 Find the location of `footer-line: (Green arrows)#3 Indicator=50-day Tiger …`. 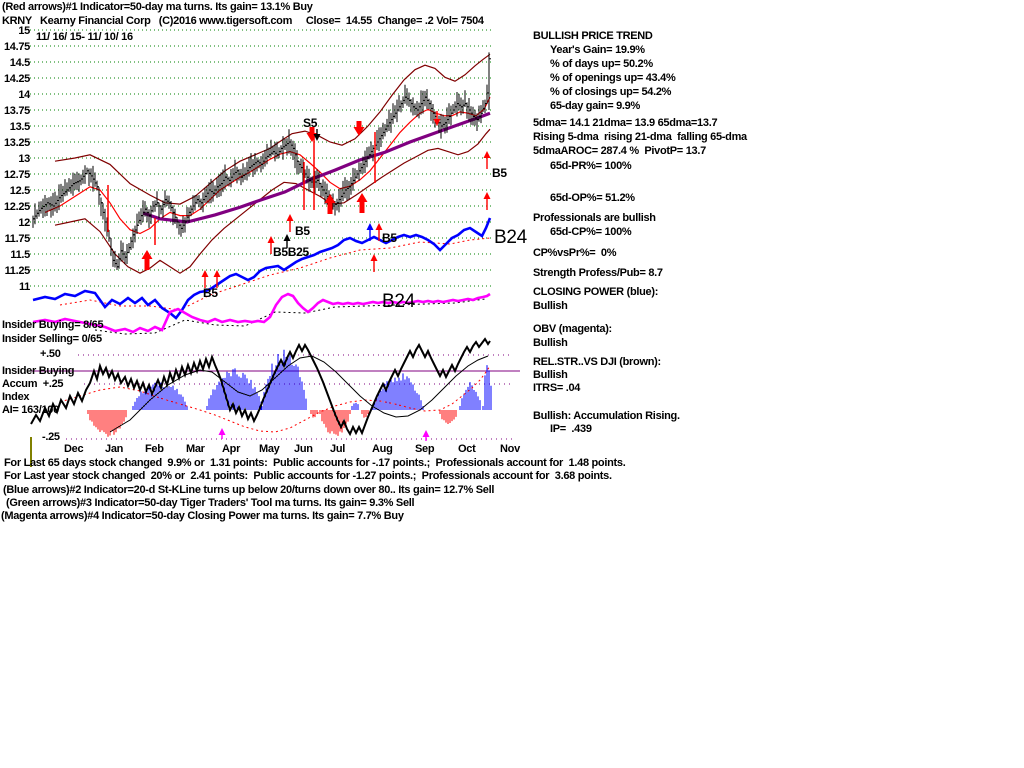

footer-line: (Green arrows)#3 Indicator=50-day Tiger … is located at coordinates (210, 503).